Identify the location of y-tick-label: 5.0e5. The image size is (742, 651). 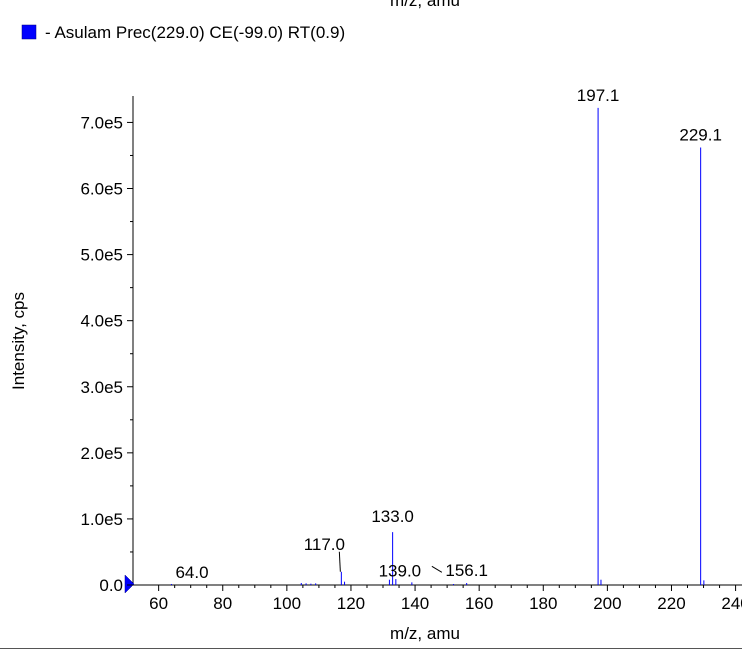
(101, 255).